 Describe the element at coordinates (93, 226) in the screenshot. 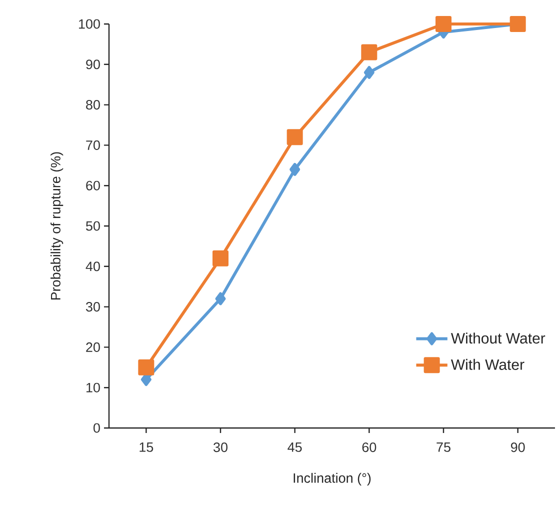

I see `y-tick-label: 50` at that location.